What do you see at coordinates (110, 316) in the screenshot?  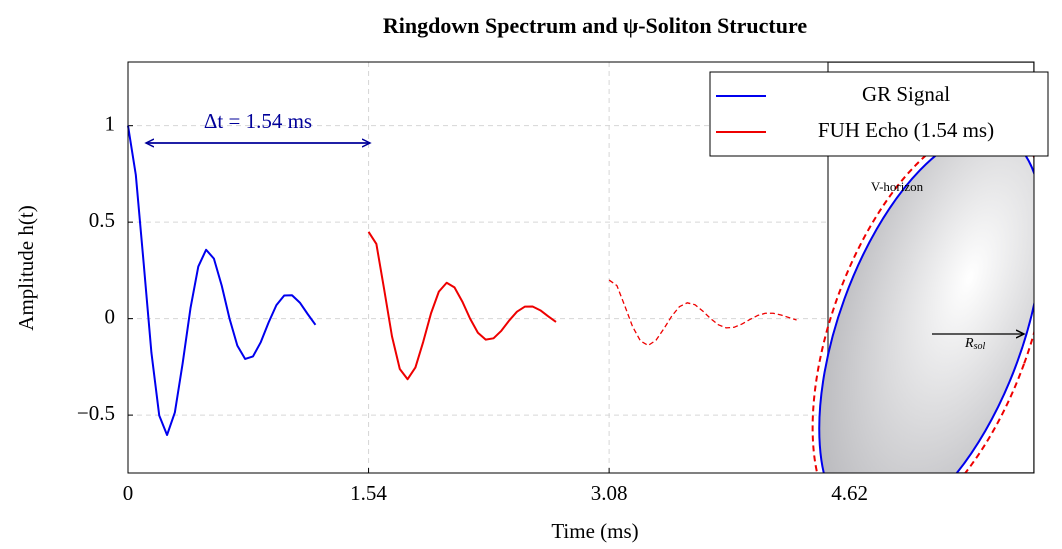 I see `y-tick-label: 0` at bounding box center [110, 316].